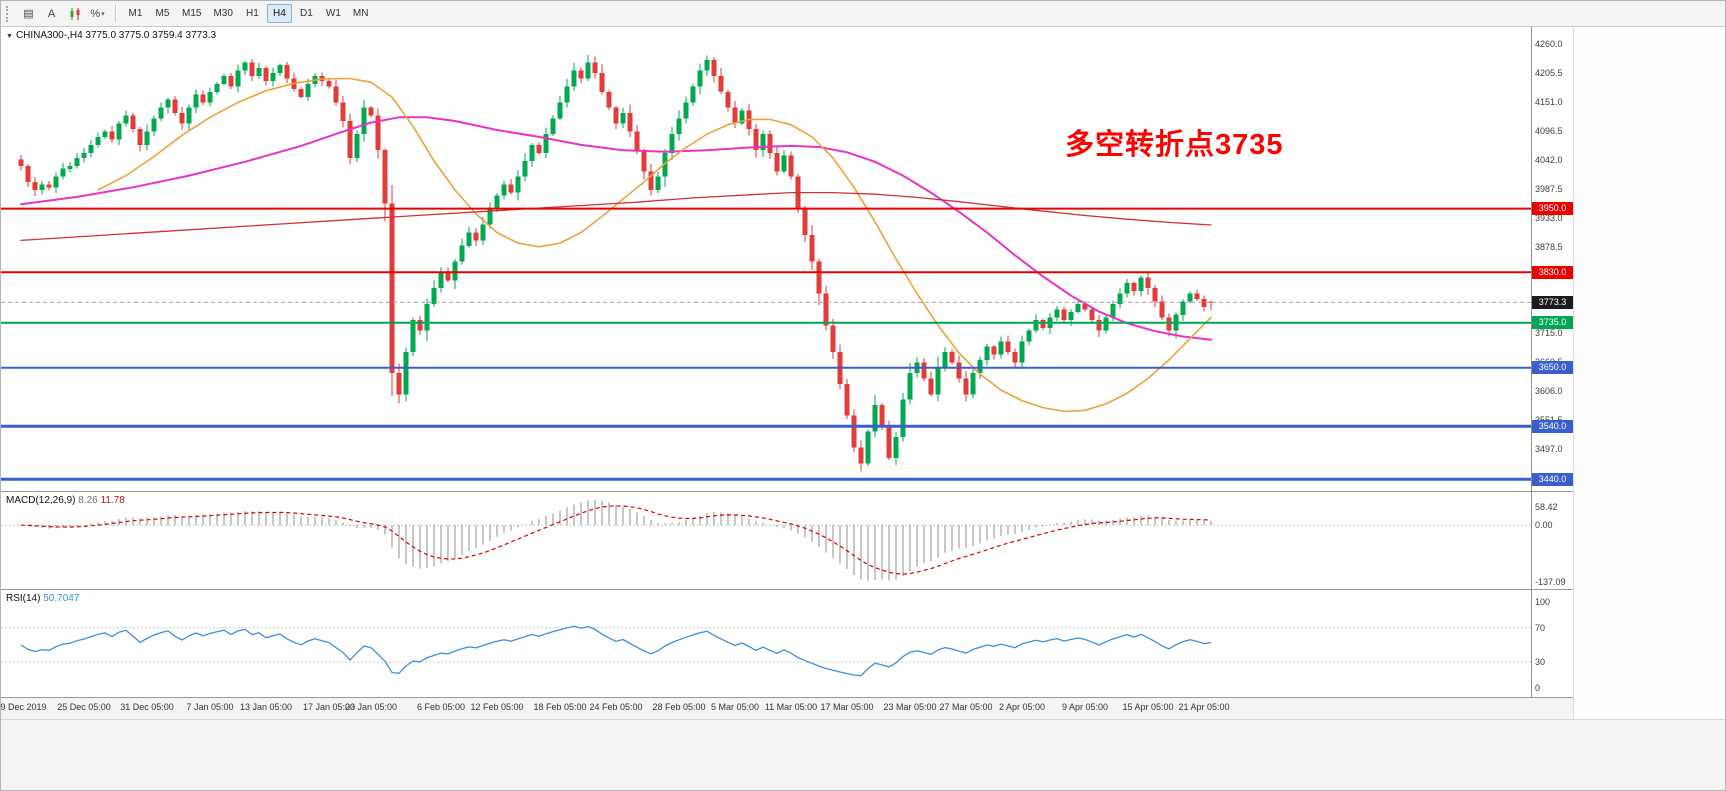 Image resolution: width=1726 pixels, height=791 pixels. What do you see at coordinates (616, 216) in the screenshot?
I see `ma-long-red` at bounding box center [616, 216].